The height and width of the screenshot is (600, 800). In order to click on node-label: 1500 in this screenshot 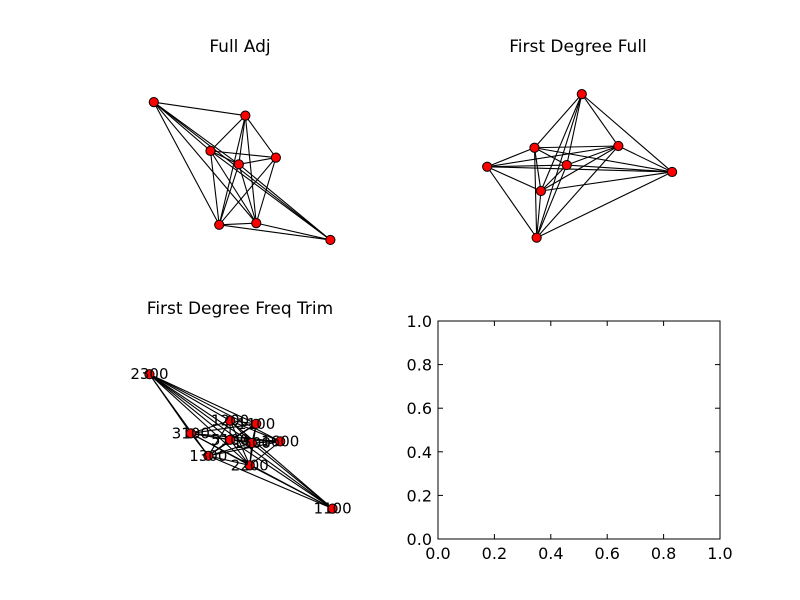, I will do `click(252, 443)`.